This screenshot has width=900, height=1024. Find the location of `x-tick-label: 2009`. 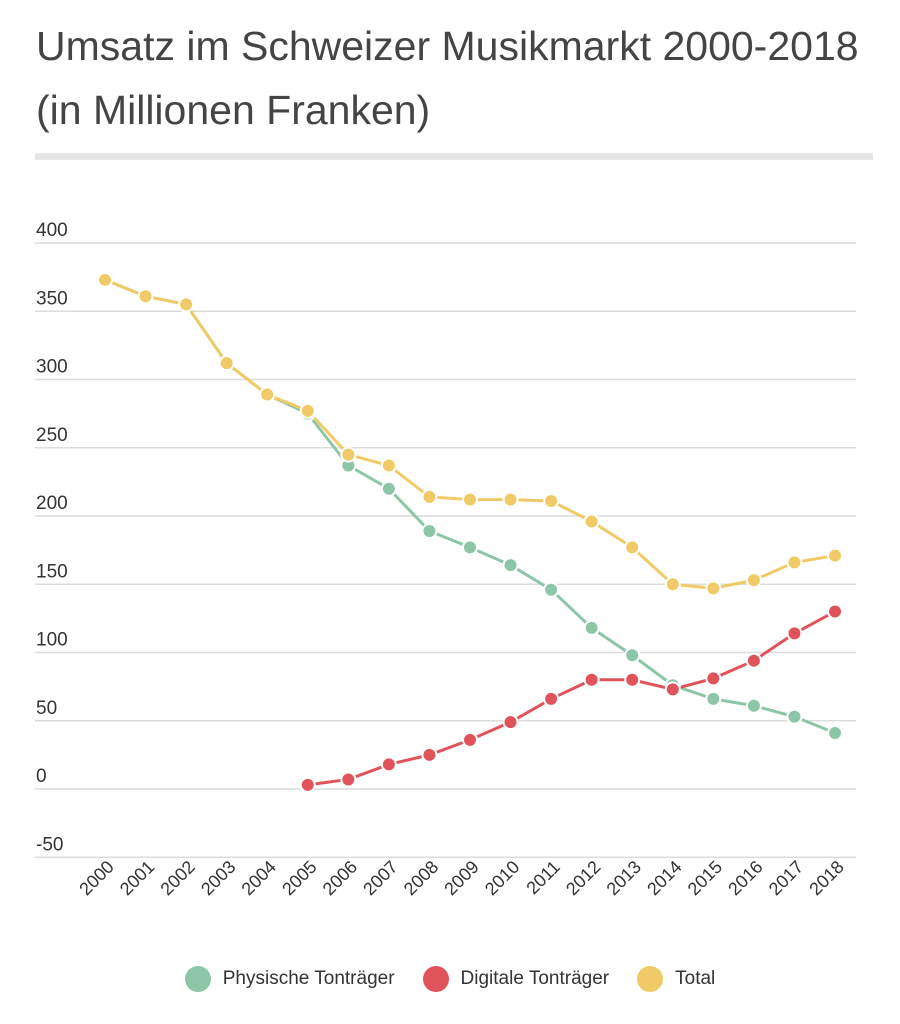

x-tick-label: 2009 is located at coordinates (461, 878).